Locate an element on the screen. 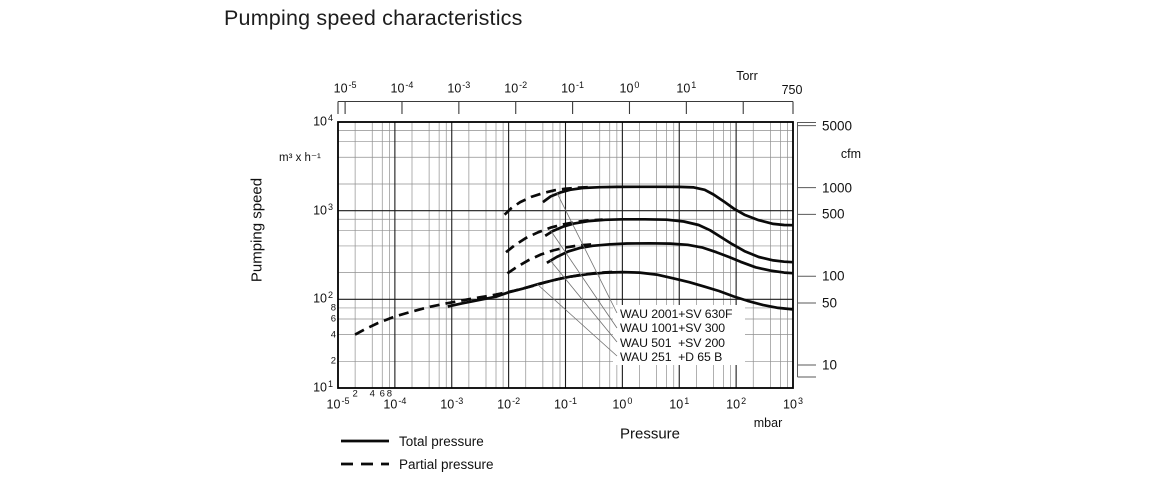 Image resolution: width=1160 pixels, height=480 pixels. legend-item-total-pressure: Total pressure is located at coordinates (412, 441).